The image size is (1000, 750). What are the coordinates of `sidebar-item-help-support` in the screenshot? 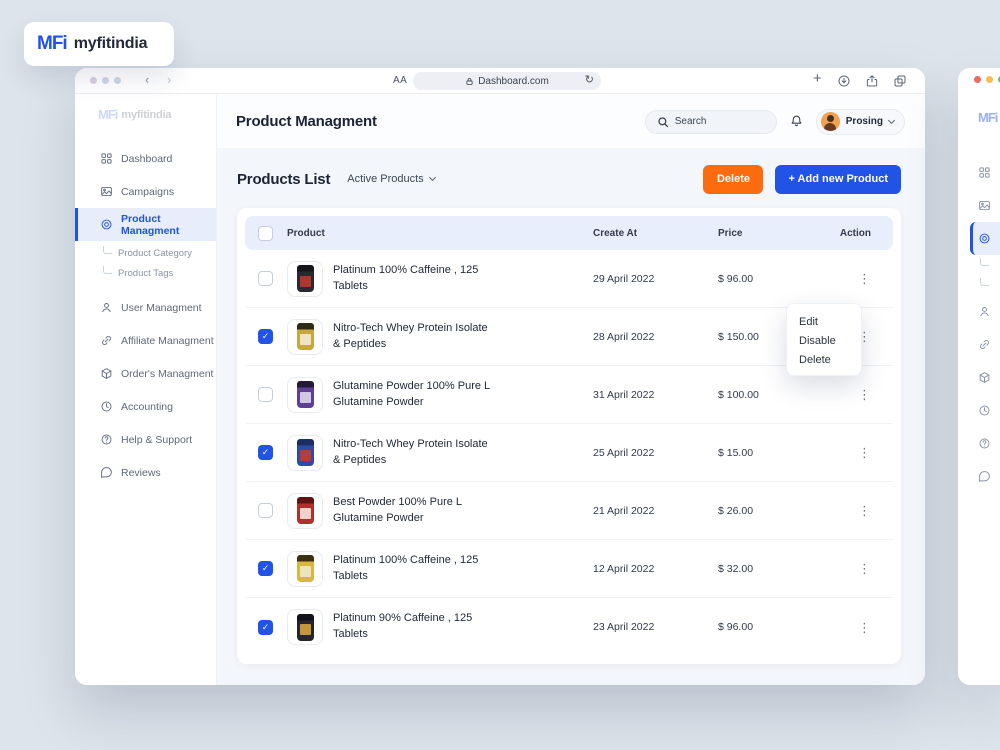 It's located at (979, 443).